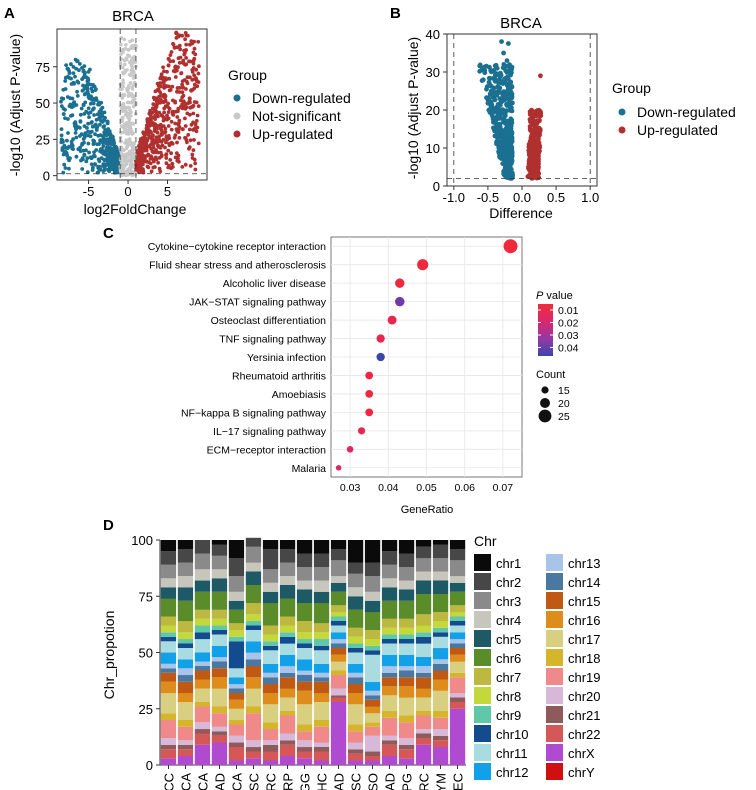 The height and width of the screenshot is (790, 756). I want to click on x-tick-label: COAD, so click(220, 781).